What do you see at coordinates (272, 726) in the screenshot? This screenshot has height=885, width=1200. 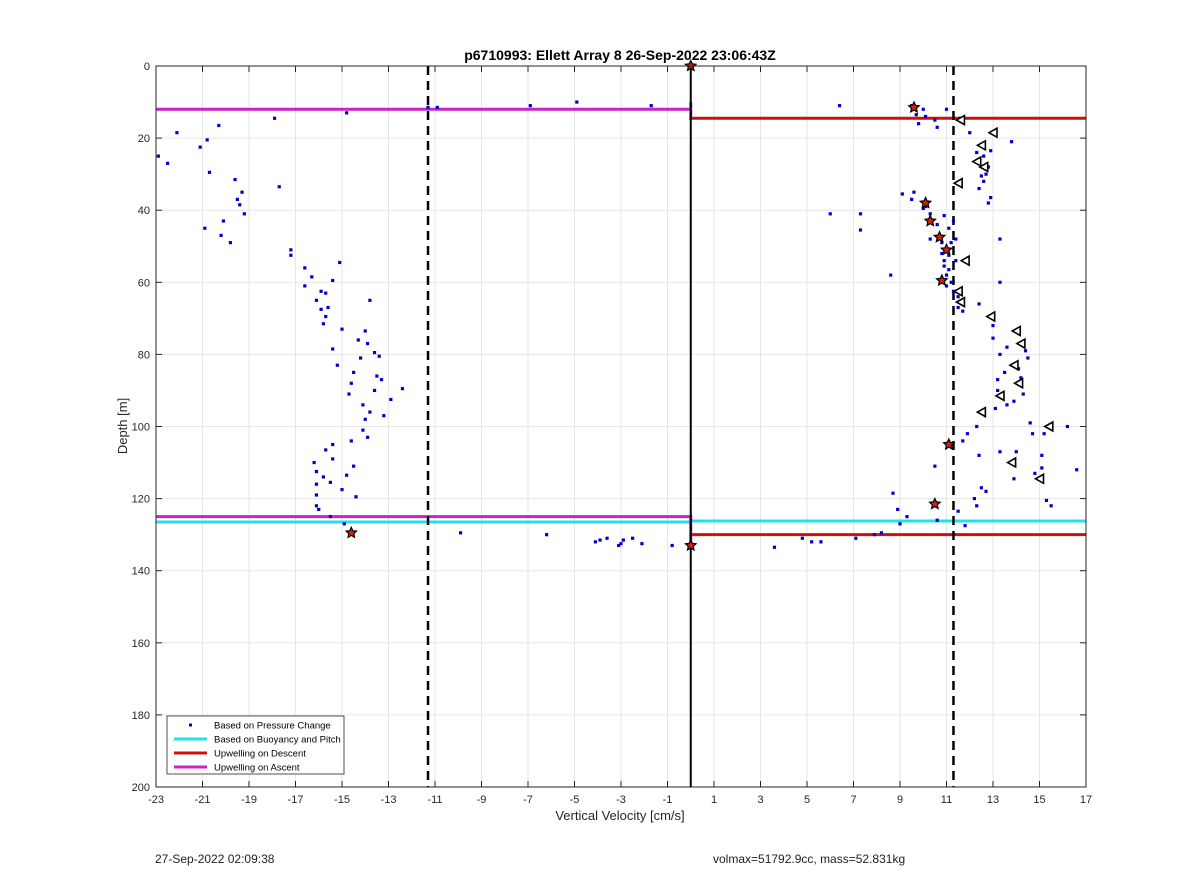 I see `legend-label: Based on Pressure Change` at bounding box center [272, 726].